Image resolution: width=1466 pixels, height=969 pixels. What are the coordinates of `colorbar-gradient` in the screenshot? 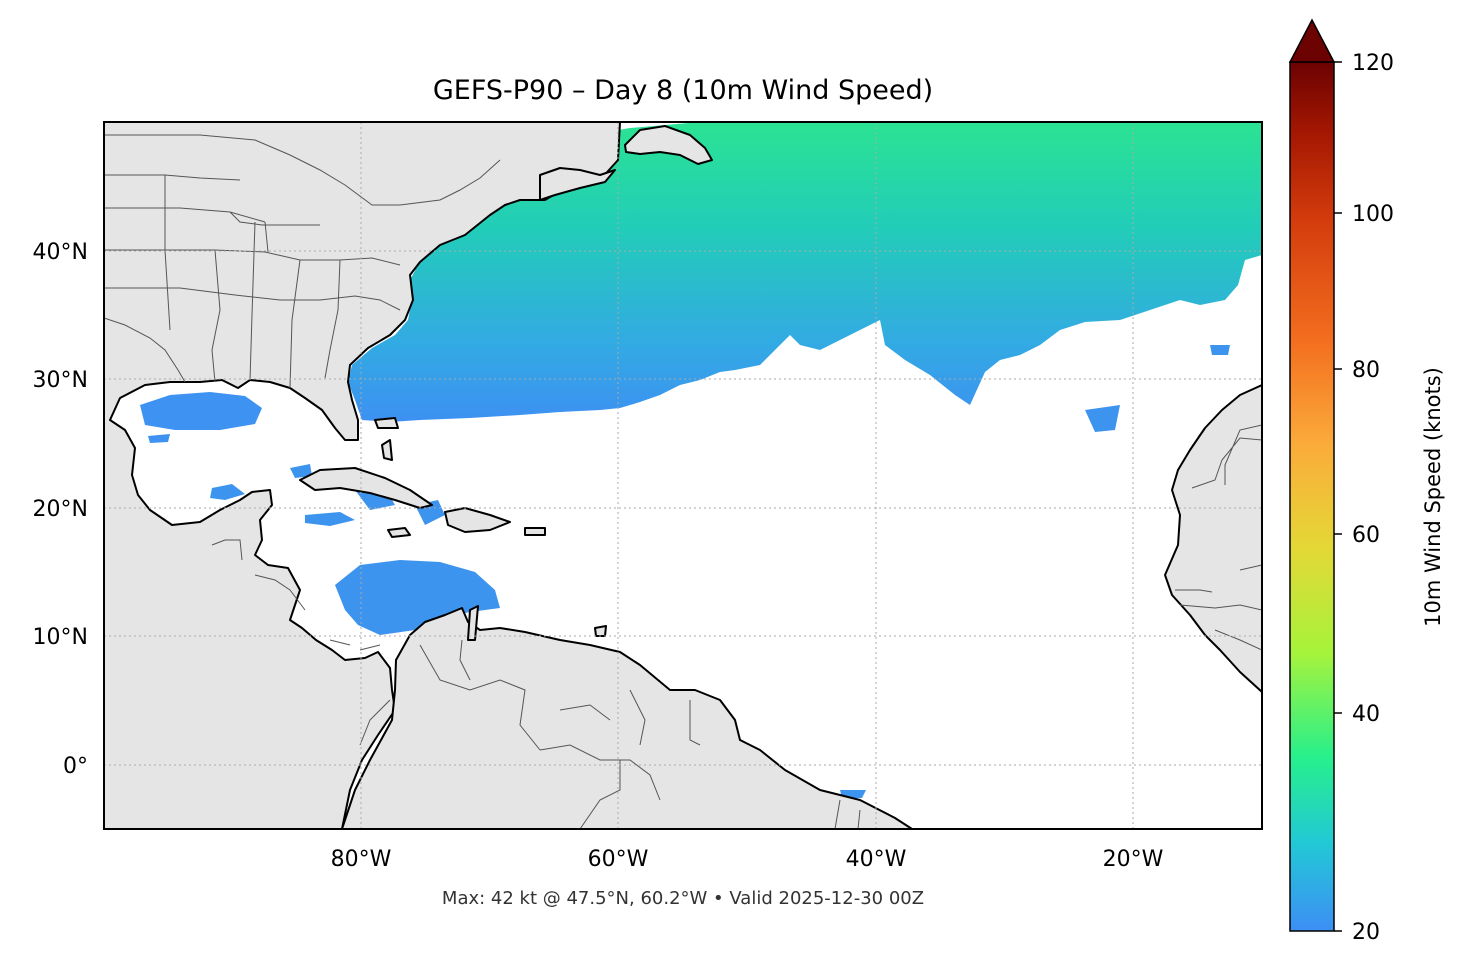 It's located at (1312, 496).